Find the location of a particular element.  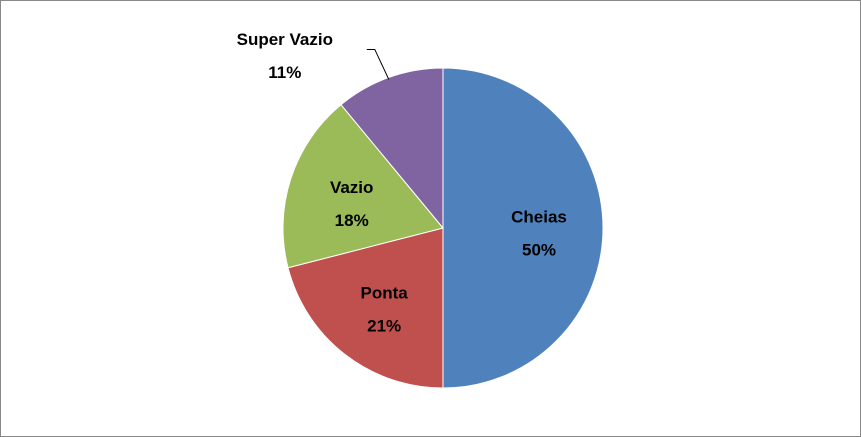

slice-value-label: 21% is located at coordinates (384, 325).